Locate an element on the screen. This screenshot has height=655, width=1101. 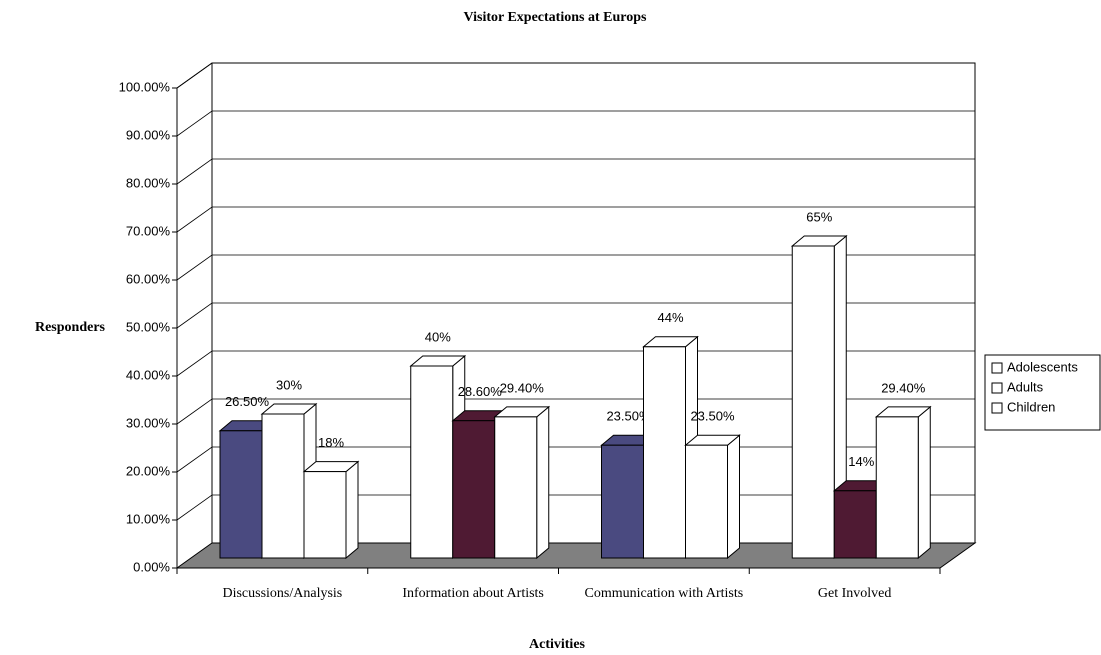
y-tick-label: 90.00% is located at coordinates (148, 134).